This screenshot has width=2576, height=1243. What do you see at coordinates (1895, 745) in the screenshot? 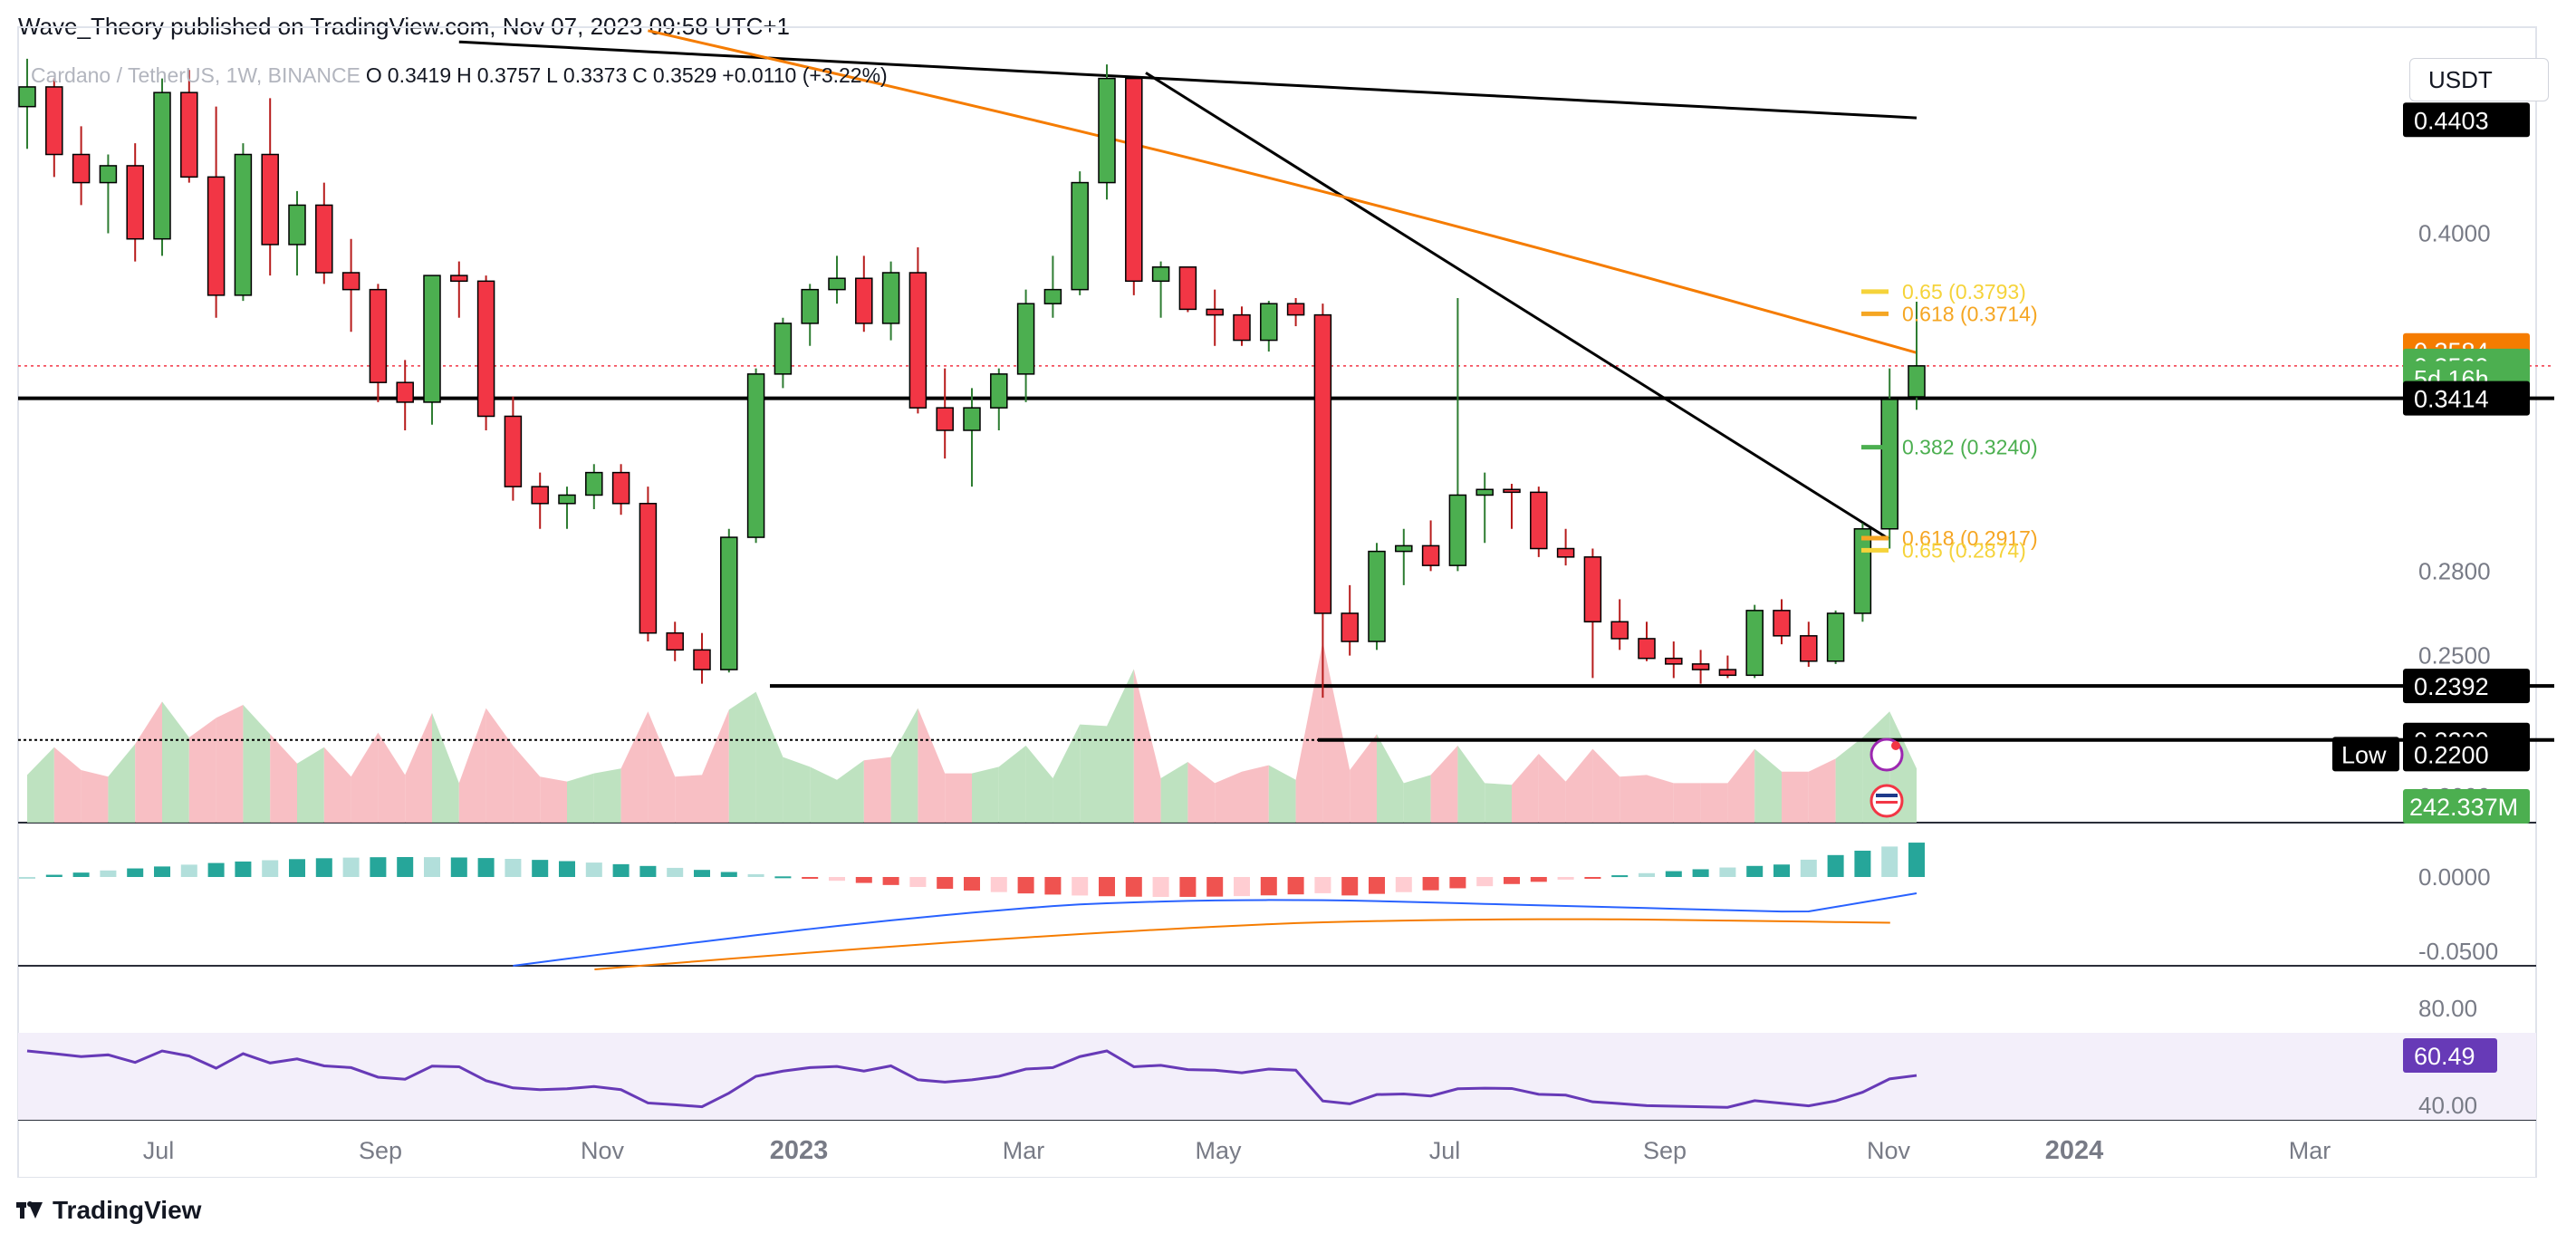
I see `event-dot-icon` at bounding box center [1895, 745].